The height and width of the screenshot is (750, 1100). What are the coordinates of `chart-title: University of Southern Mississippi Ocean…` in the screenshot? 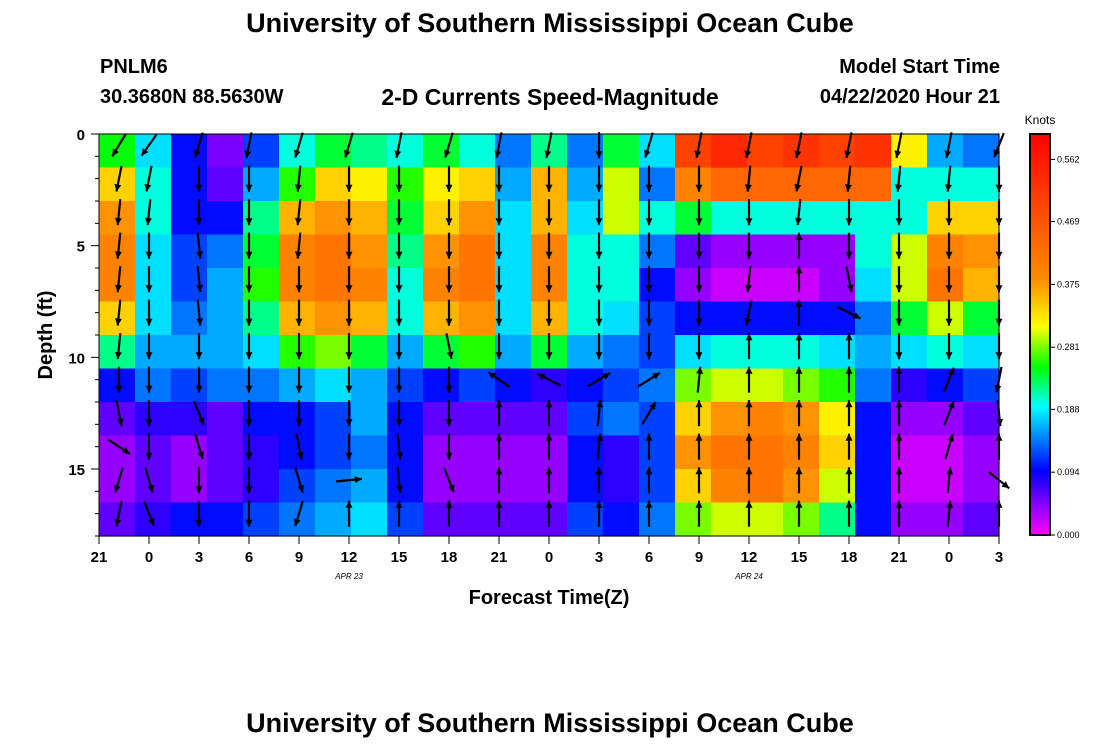 It's located at (550, 23).